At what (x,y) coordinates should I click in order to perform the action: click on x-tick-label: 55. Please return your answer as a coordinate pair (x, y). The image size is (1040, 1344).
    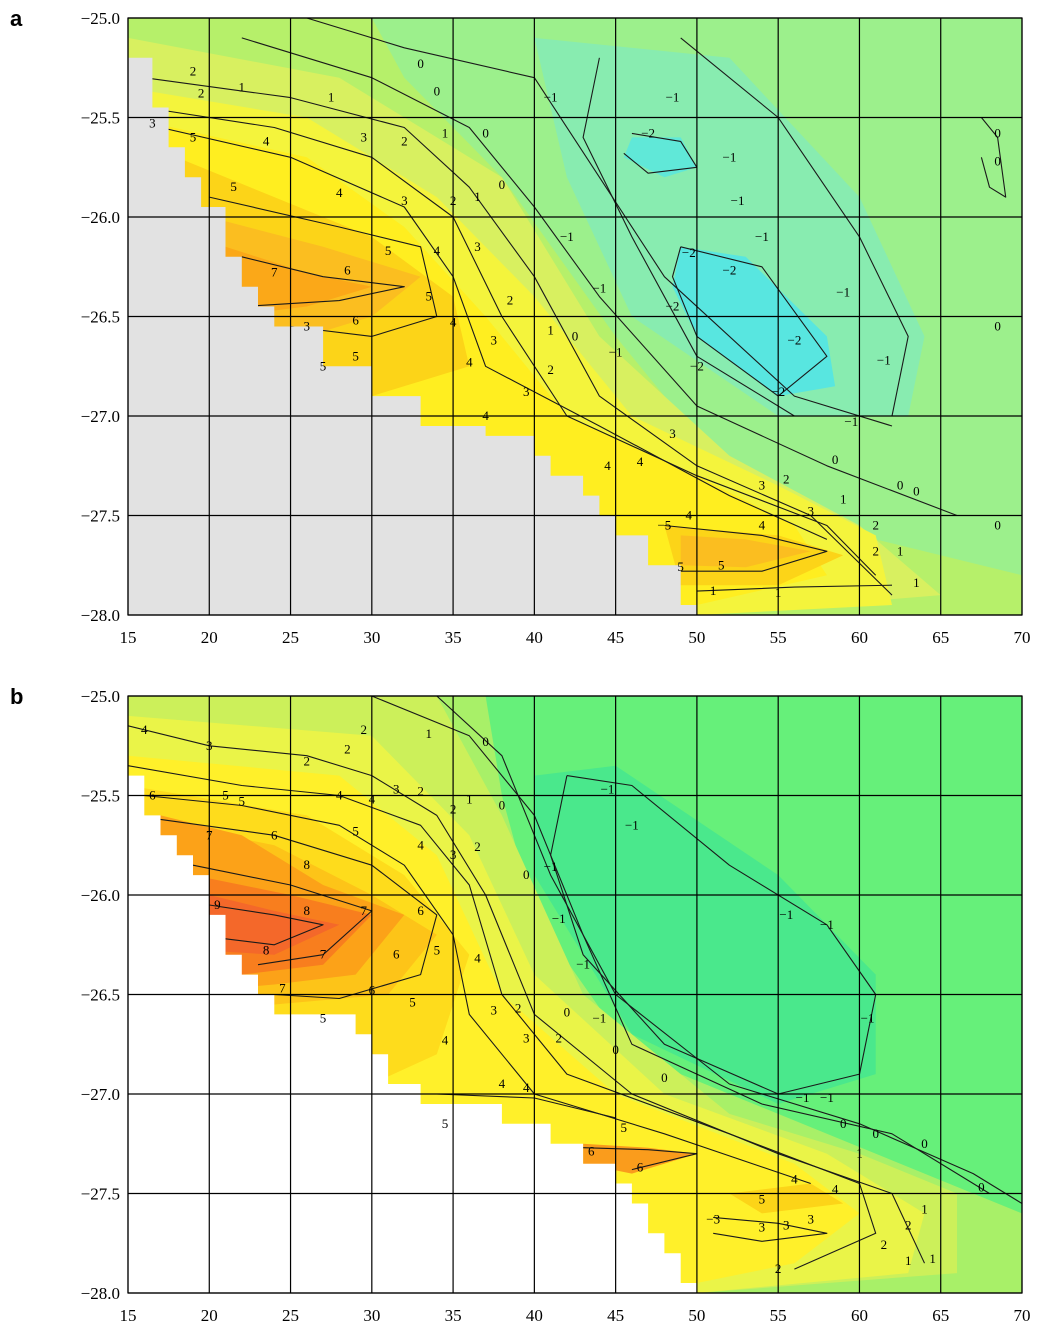
    Looking at the image, I should click on (778, 637).